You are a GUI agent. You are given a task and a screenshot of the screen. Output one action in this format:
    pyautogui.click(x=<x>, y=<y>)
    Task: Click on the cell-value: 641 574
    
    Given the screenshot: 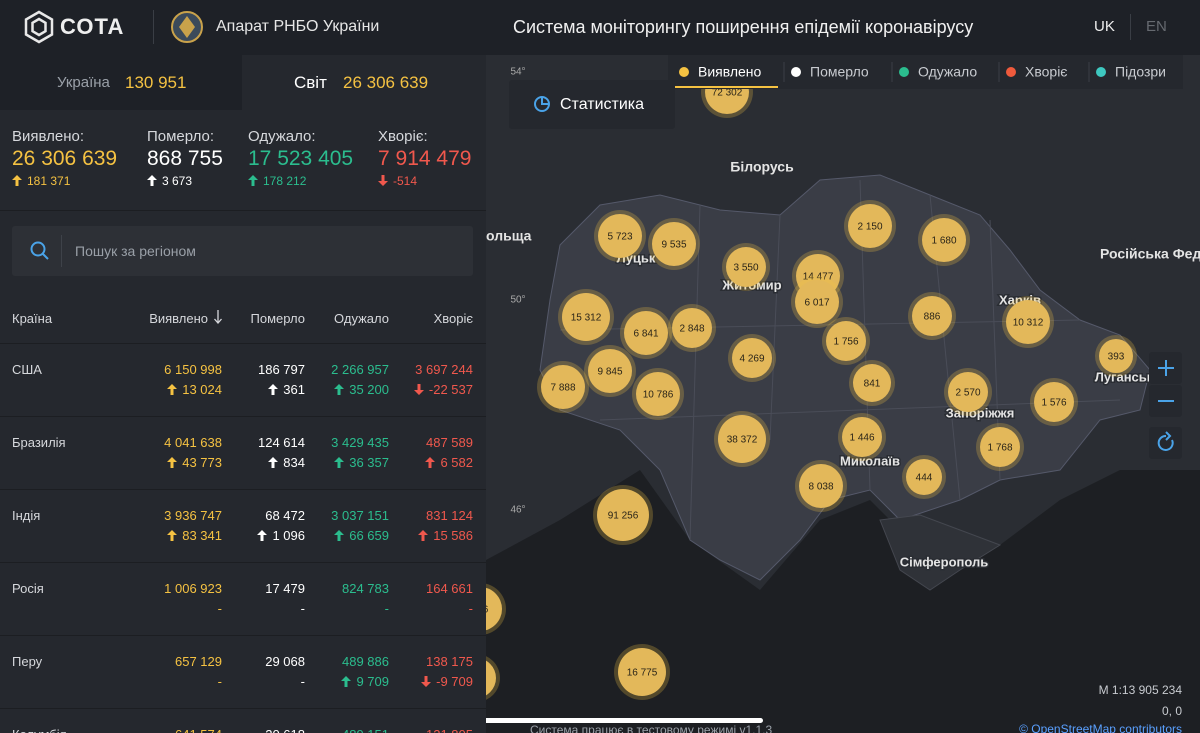 What is the action you would take?
    pyautogui.click(x=198, y=730)
    